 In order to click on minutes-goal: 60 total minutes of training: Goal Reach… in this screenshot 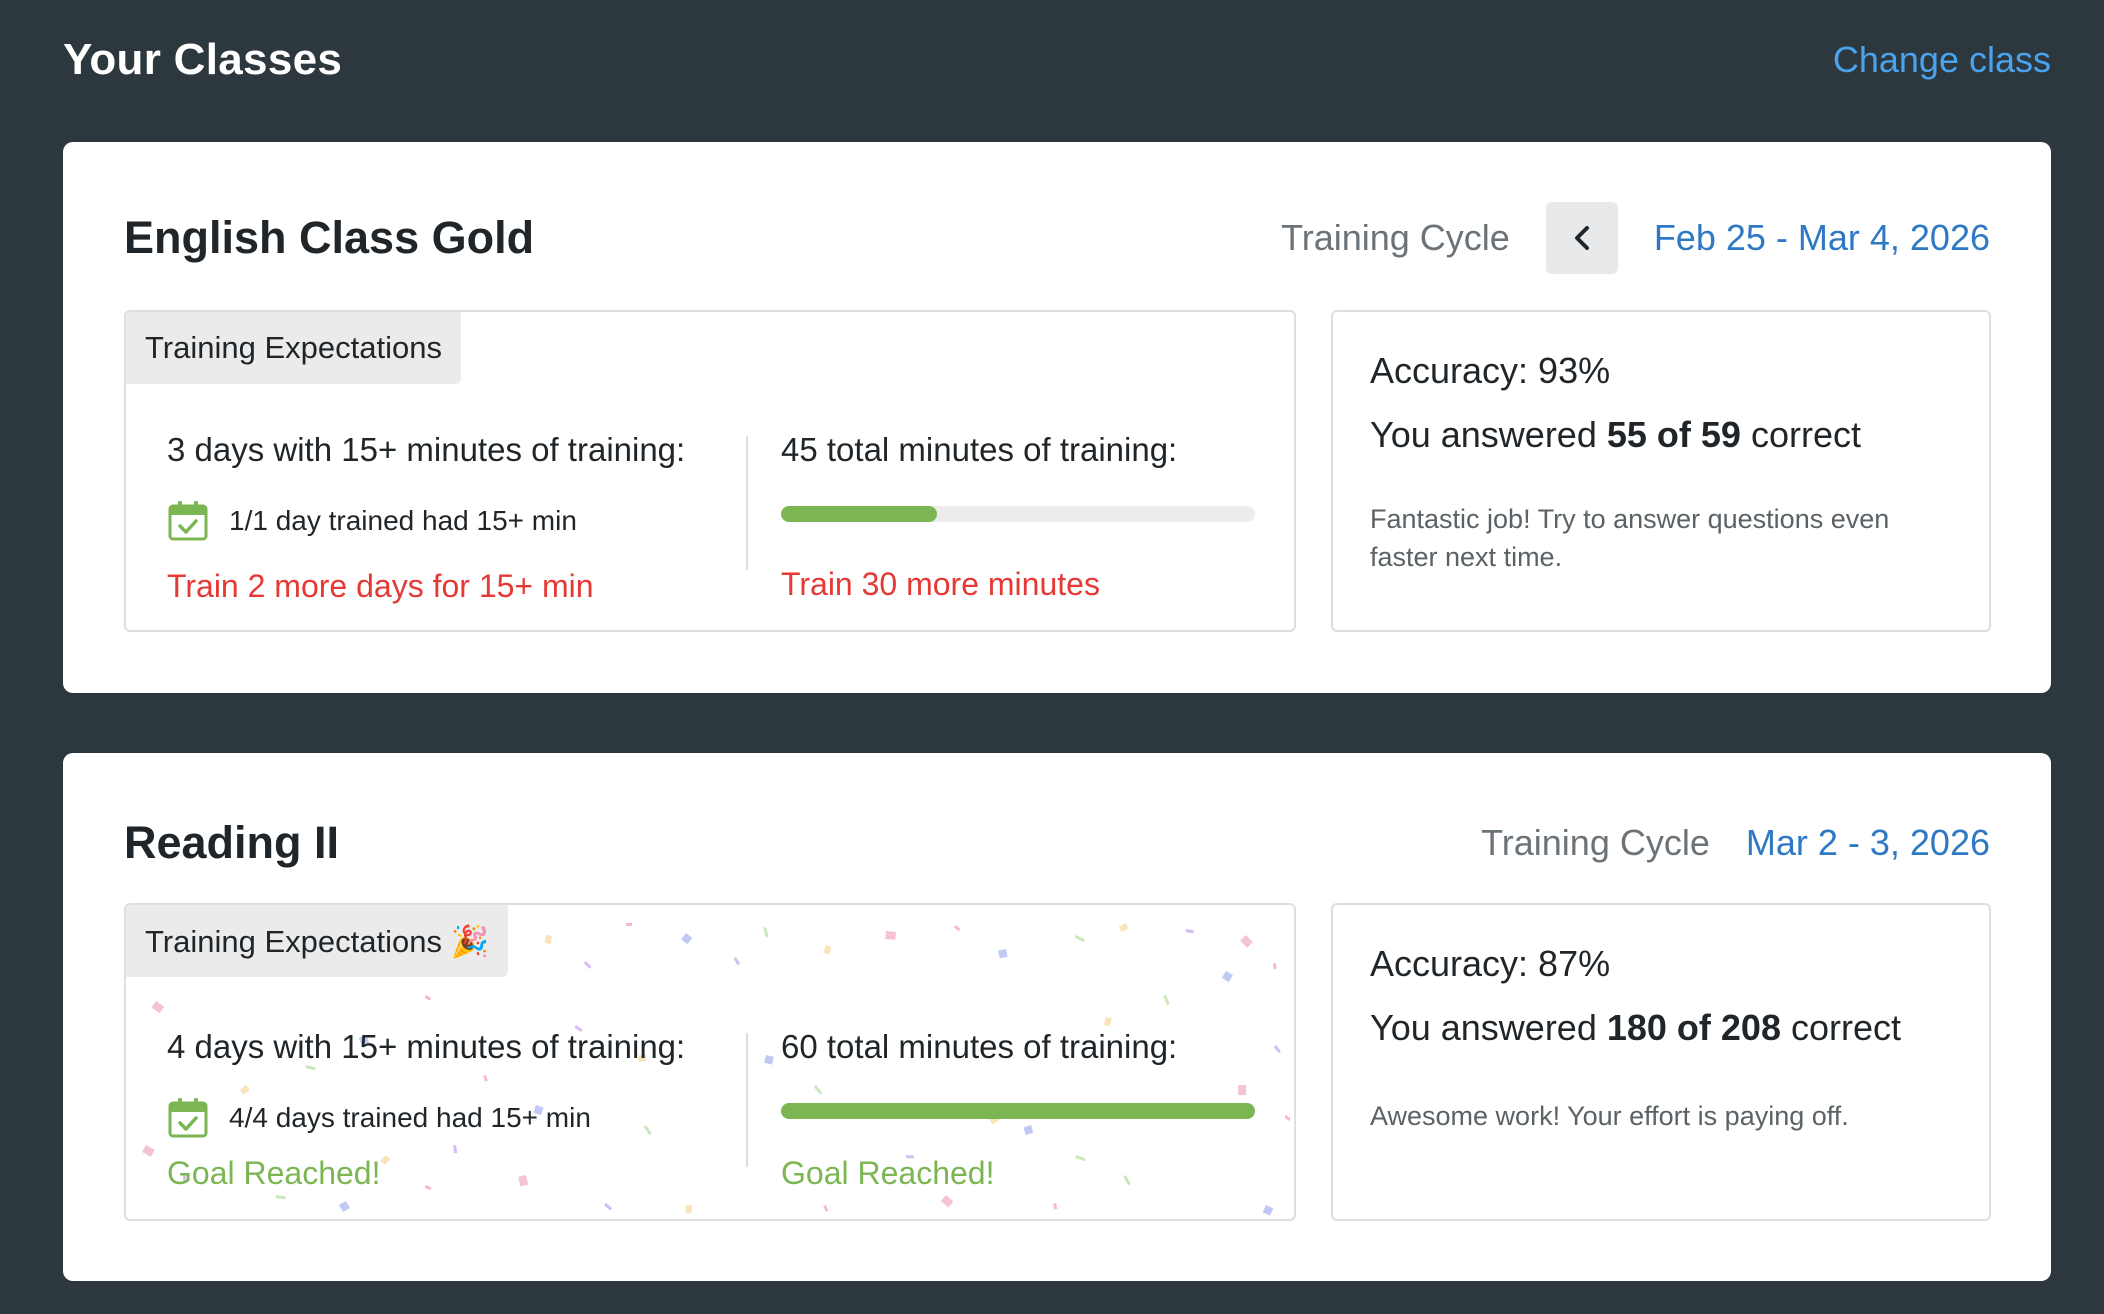, I will do `click(1018, 1109)`.